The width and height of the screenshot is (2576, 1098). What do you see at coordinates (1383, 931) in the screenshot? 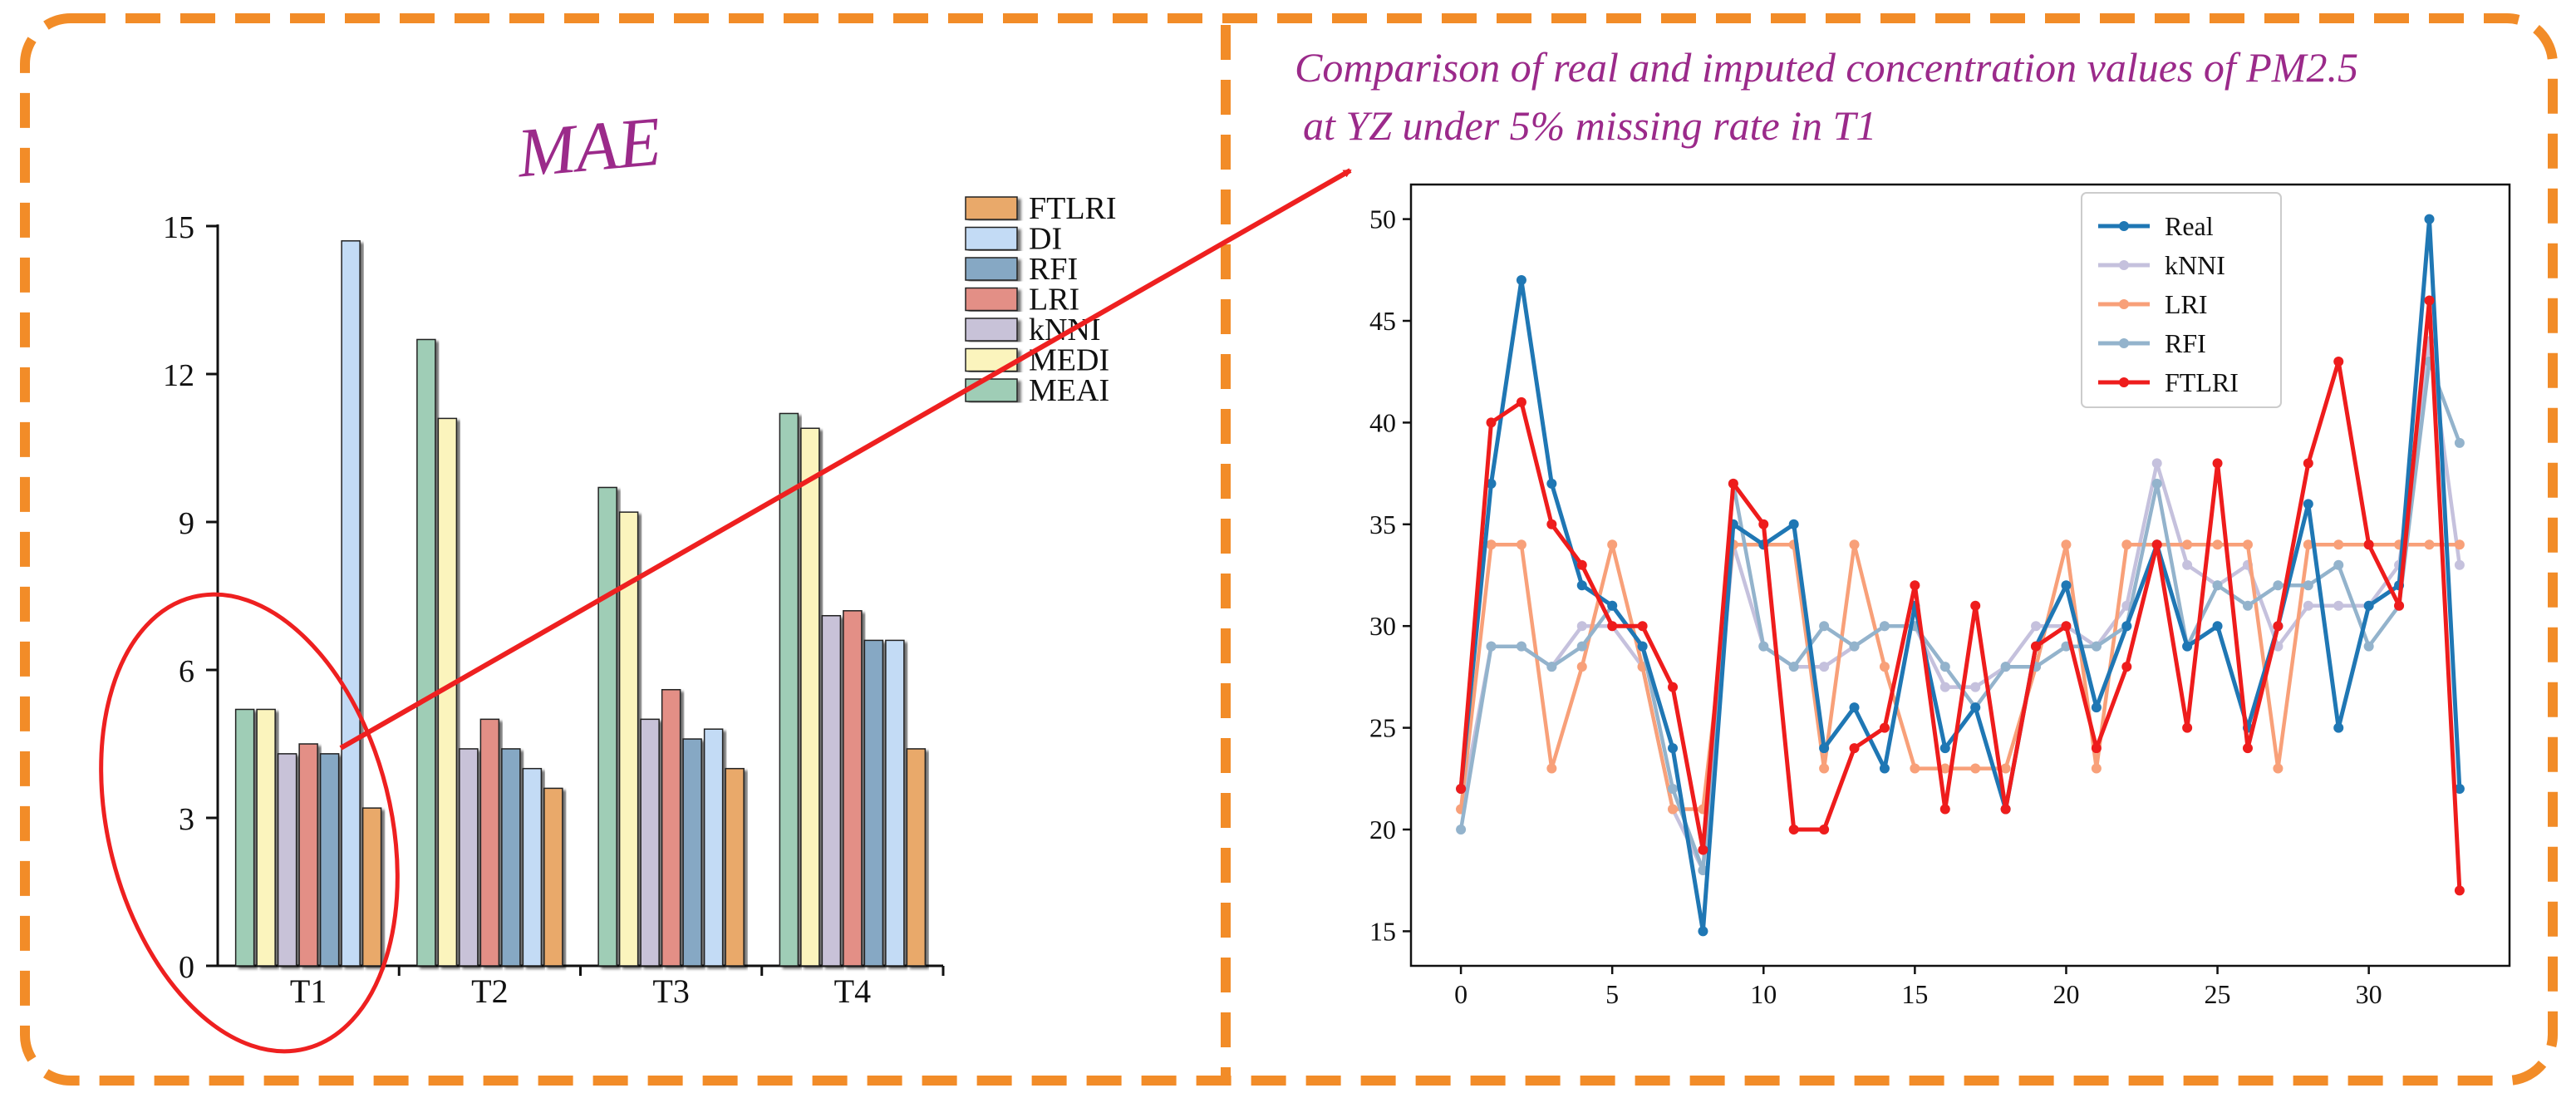
I see `line-y-tick-label: 15` at bounding box center [1383, 931].